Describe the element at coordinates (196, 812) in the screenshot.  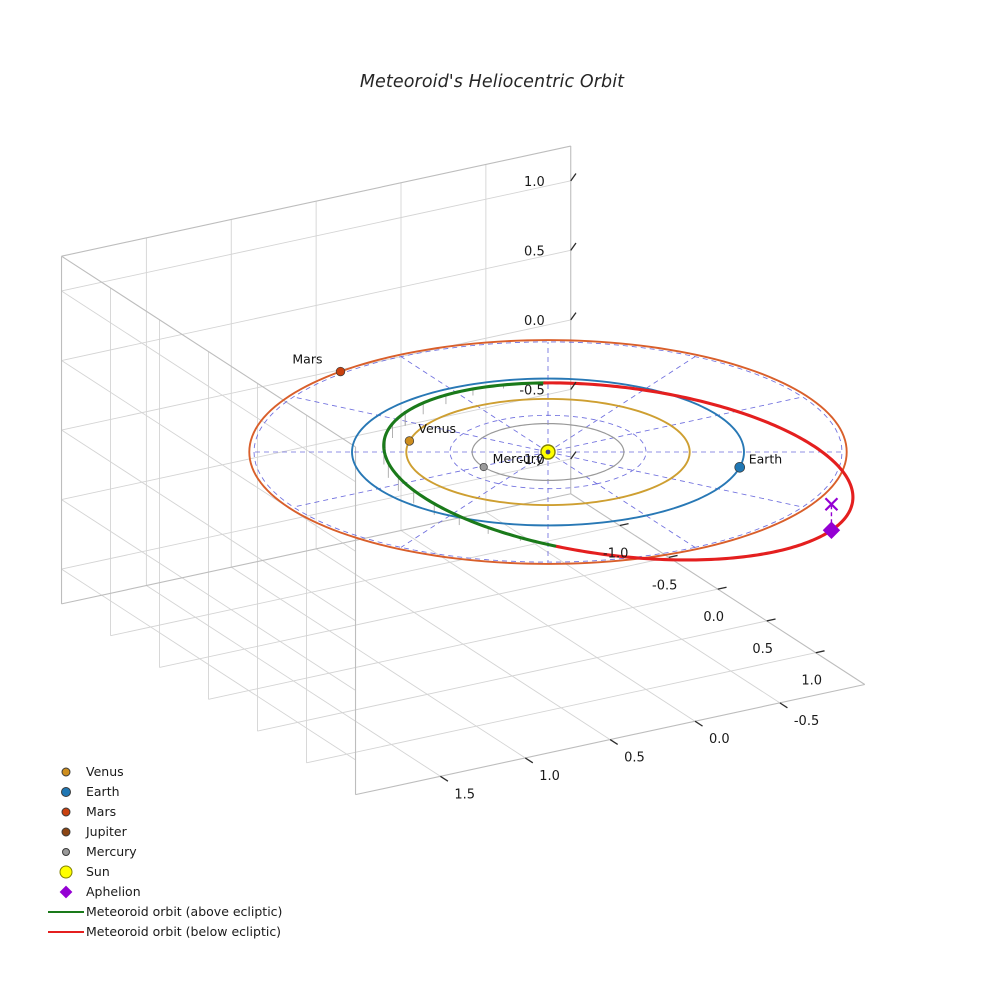
I see `legend-item-mars: Mars` at that location.